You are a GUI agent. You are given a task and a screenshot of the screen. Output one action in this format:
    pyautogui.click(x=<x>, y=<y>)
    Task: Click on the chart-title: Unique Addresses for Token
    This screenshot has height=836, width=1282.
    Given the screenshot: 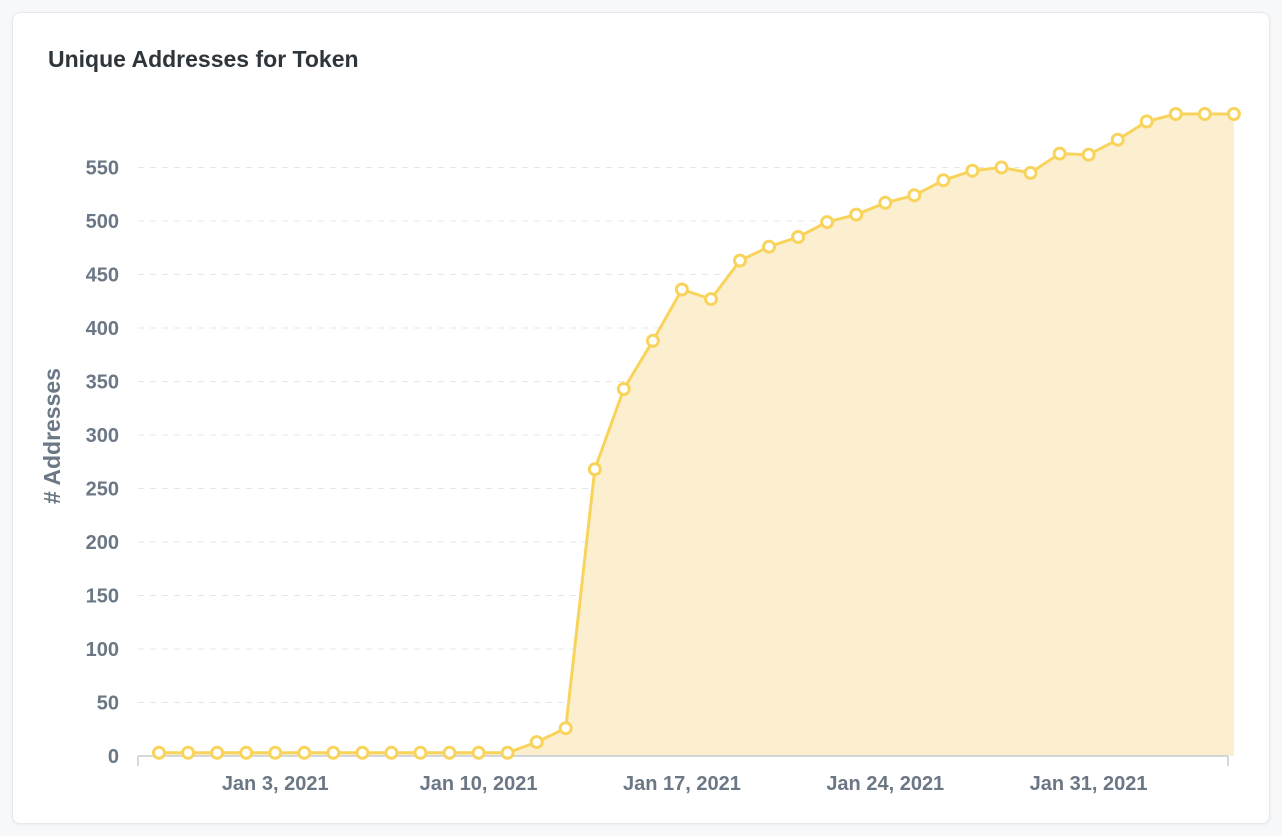 What is the action you would take?
    pyautogui.click(x=203, y=59)
    